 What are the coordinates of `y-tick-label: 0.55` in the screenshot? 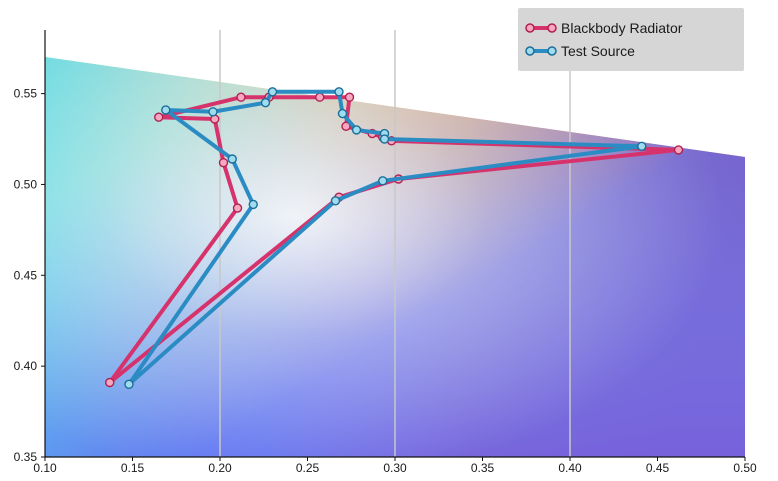 It's located at (26, 94).